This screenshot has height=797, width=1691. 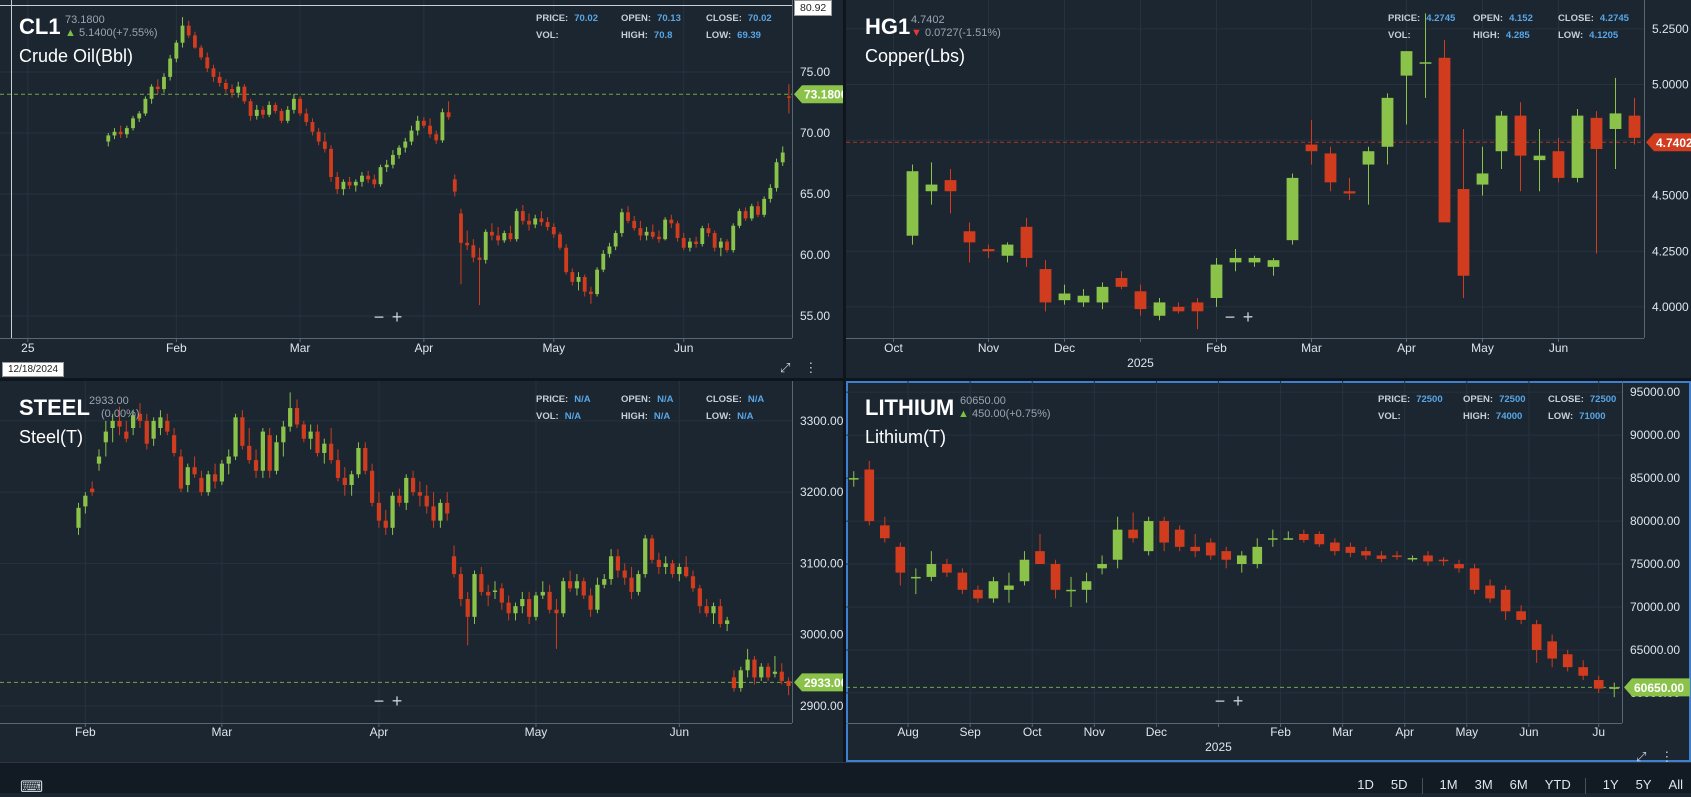 I want to click on ohlc-value: 74000, so click(x=1509, y=416).